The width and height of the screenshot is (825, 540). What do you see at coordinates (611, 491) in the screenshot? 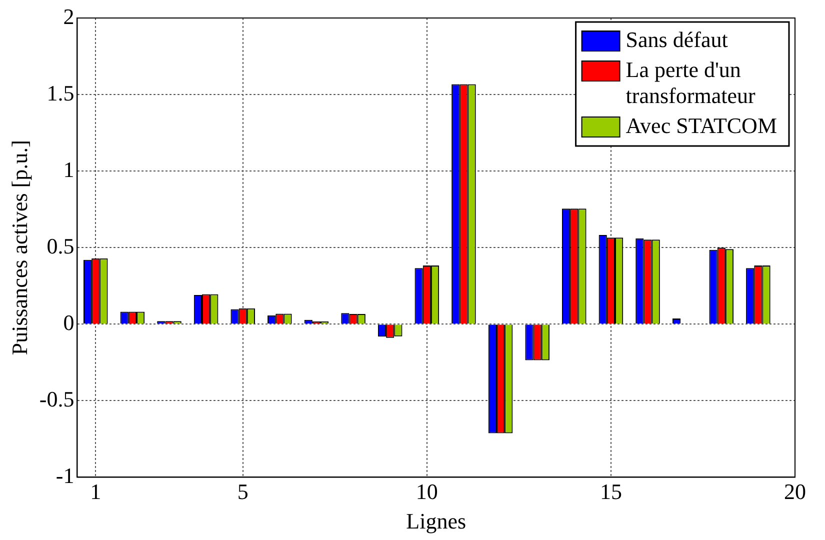
I see `x-tick-label: 15` at bounding box center [611, 491].